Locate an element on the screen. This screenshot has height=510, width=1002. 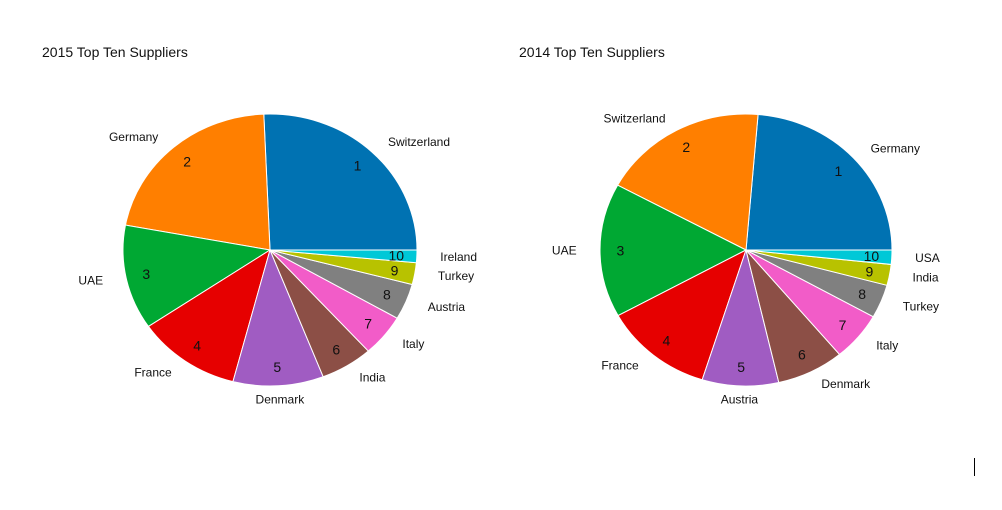
pie-slice-ireland is located at coordinates (343, 256).